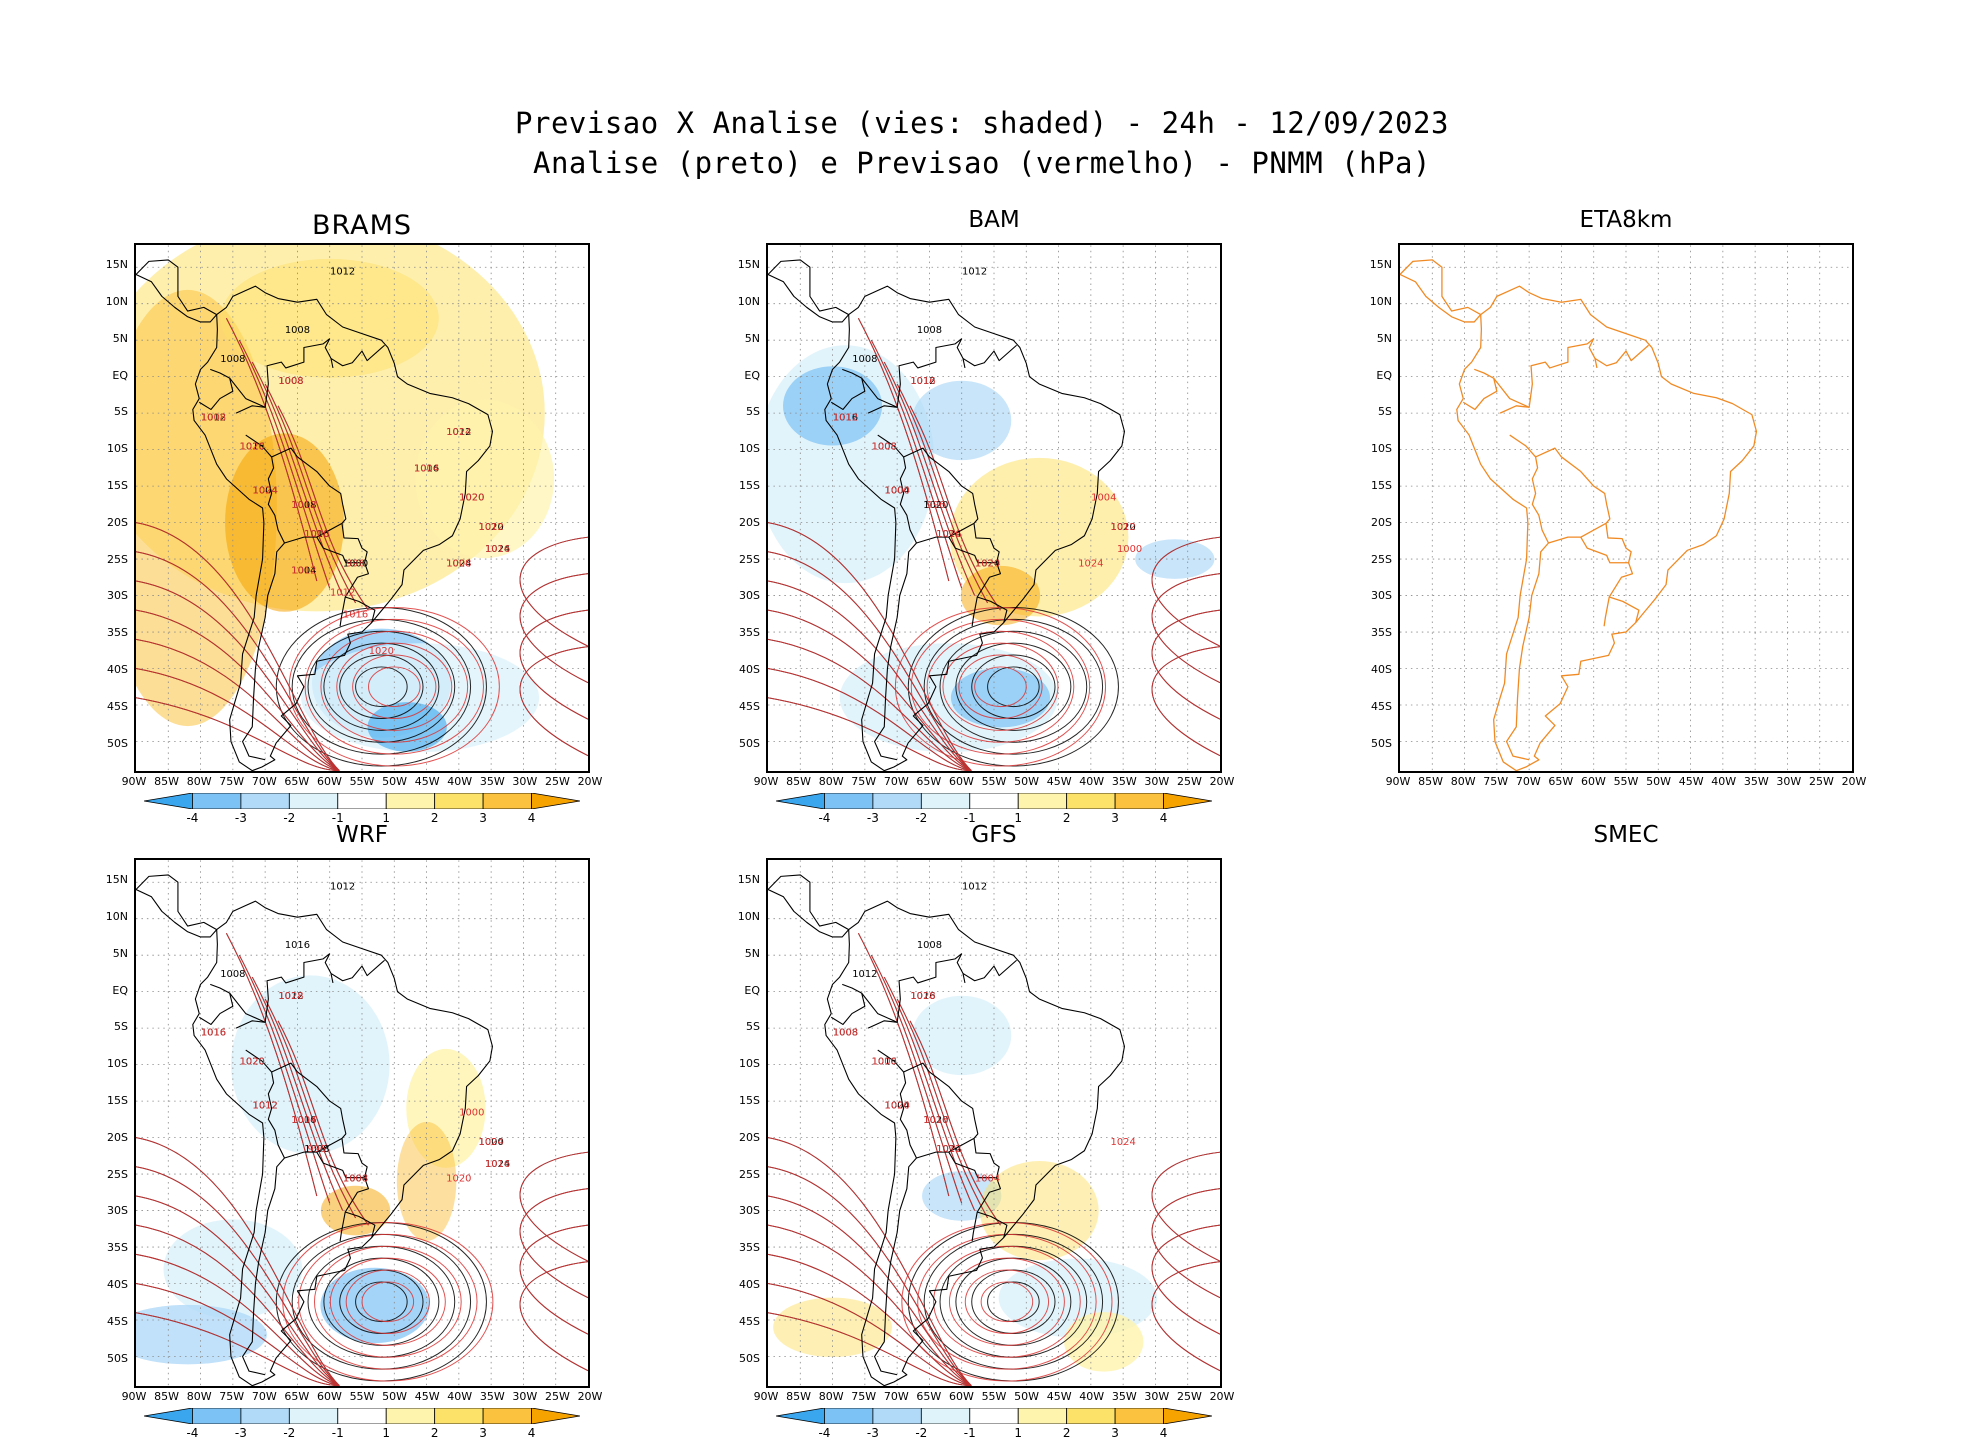 The width and height of the screenshot is (1964, 1442). Describe the element at coordinates (426, 1181) in the screenshot. I see `bias-warm-band` at that location.